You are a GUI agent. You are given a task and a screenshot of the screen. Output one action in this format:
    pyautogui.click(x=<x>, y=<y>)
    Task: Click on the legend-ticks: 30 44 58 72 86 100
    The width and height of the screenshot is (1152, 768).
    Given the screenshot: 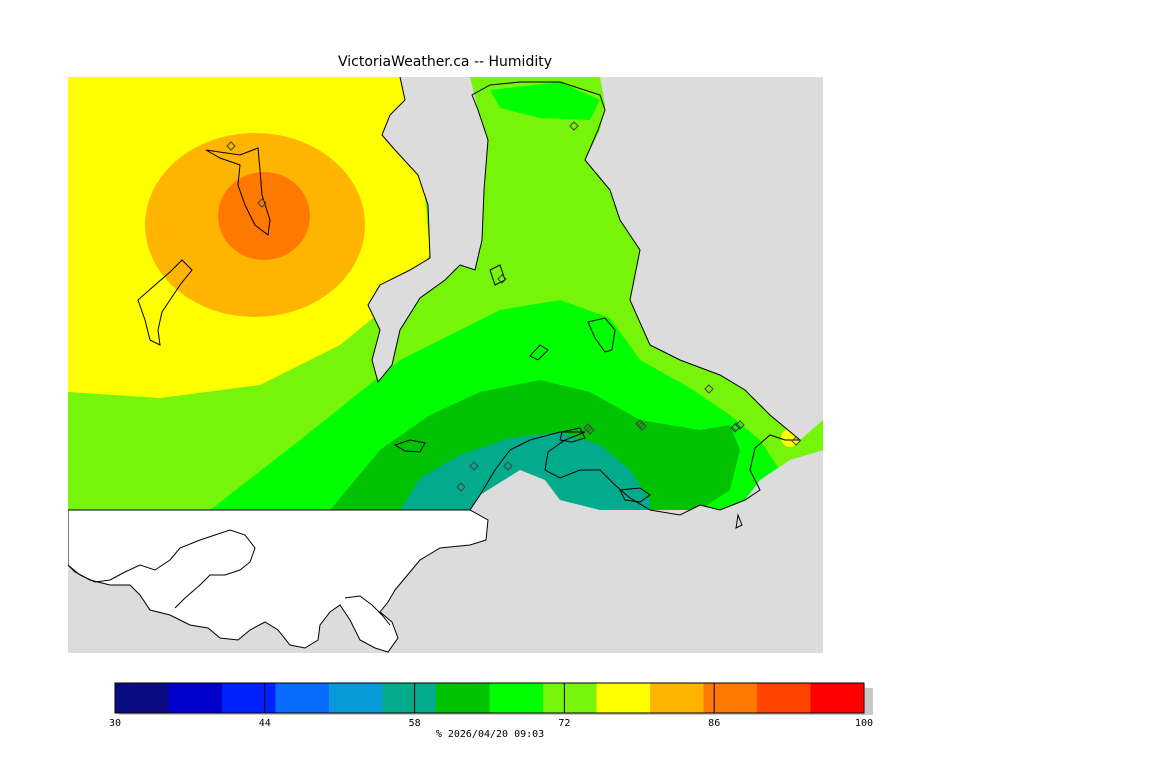 What is the action you would take?
    pyautogui.click(x=491, y=706)
    